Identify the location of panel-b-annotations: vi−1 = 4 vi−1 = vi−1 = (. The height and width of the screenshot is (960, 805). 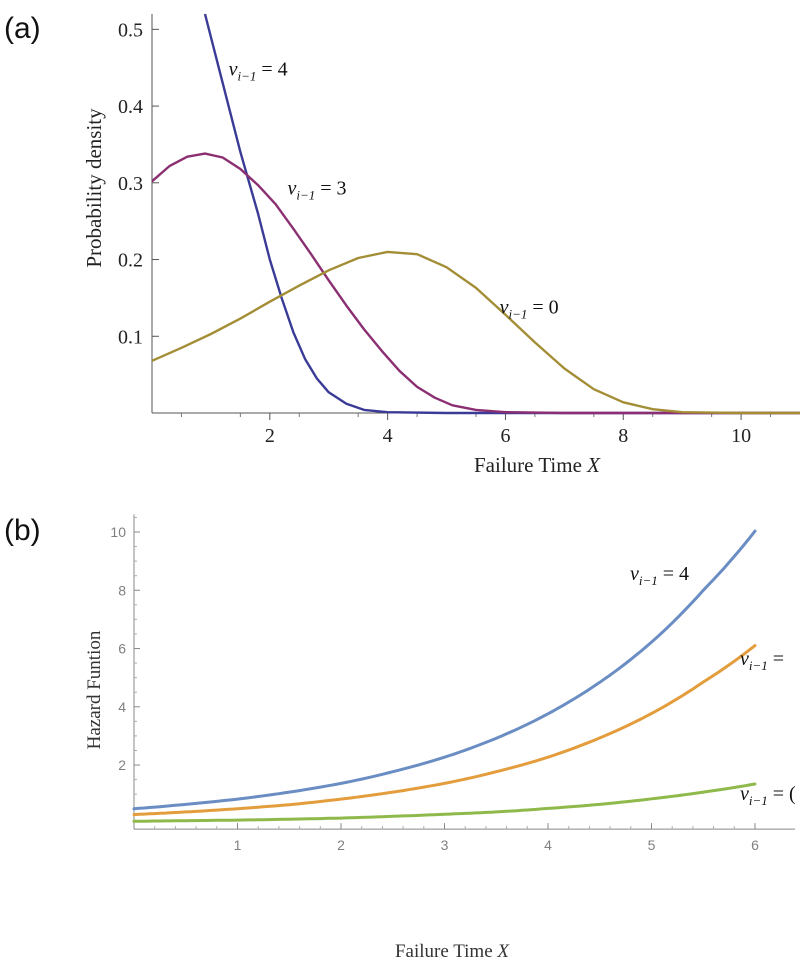
(713, 685).